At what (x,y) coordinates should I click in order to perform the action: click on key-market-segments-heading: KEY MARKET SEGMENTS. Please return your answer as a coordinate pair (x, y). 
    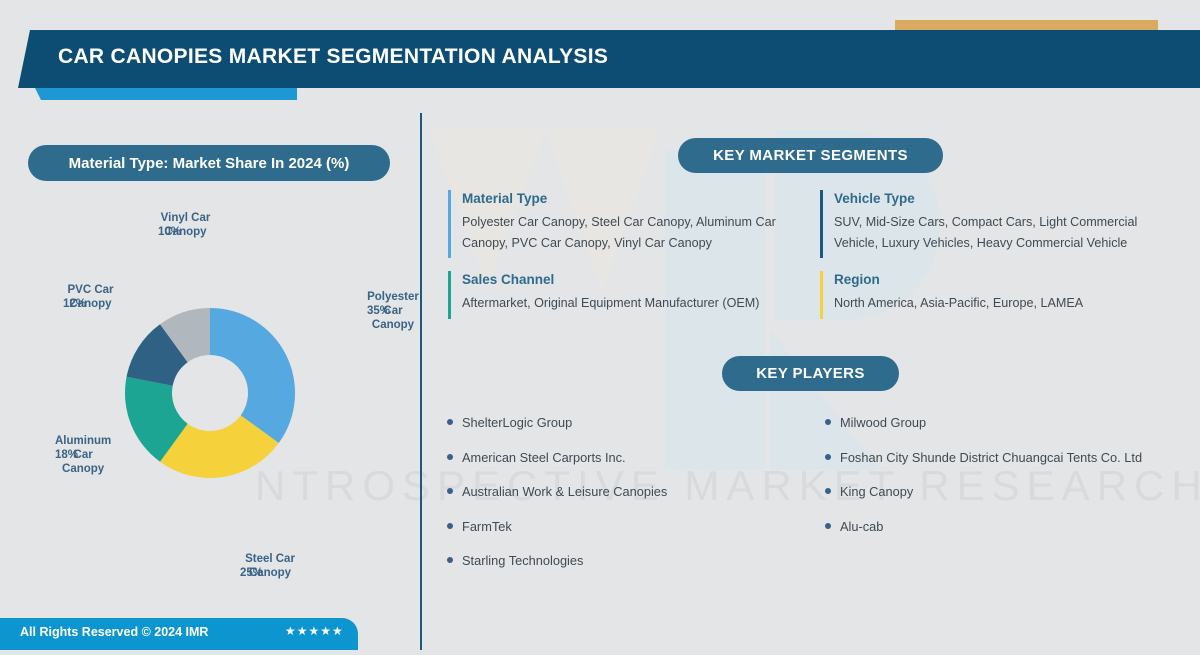
    Looking at the image, I should click on (810, 155).